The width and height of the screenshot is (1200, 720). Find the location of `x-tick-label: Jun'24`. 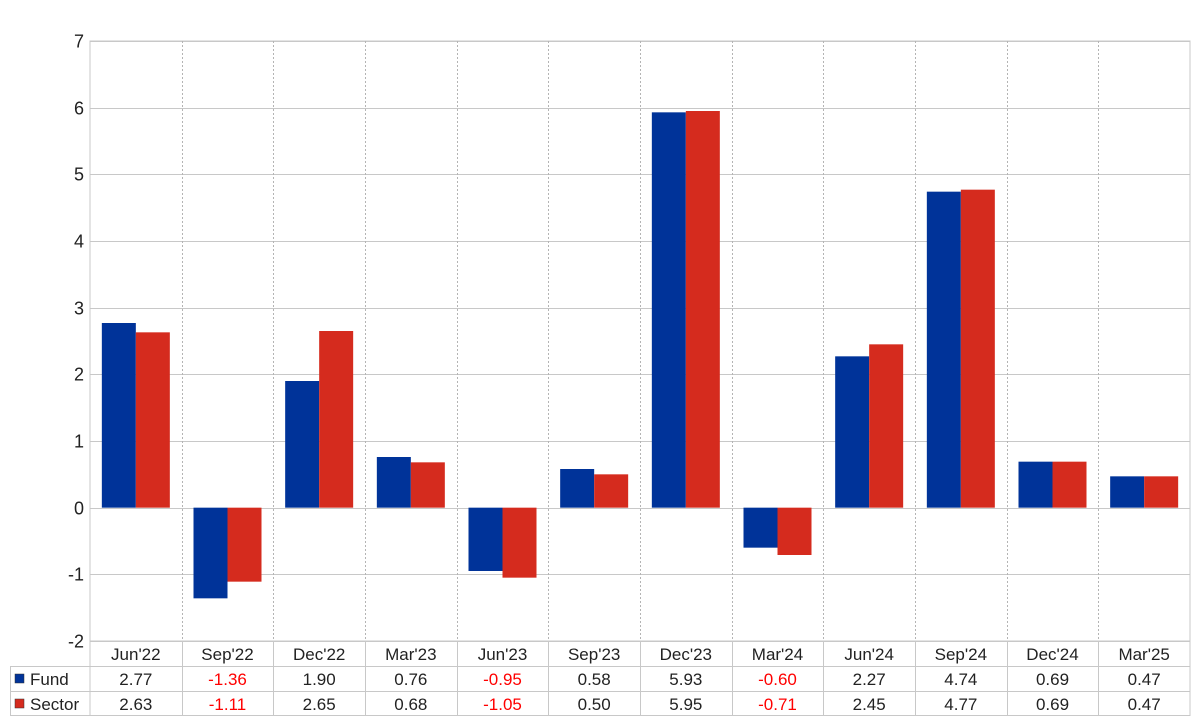

x-tick-label: Jun'24 is located at coordinates (869, 654).